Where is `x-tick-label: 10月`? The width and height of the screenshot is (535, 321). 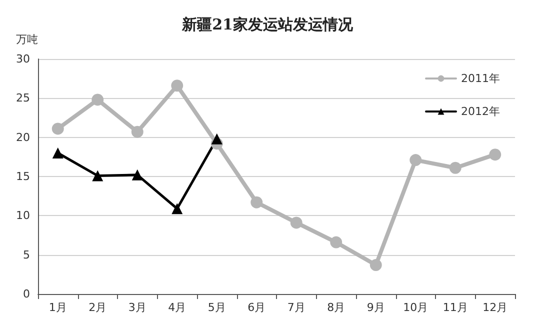
x-tick-label: 10月 is located at coordinates (415, 307).